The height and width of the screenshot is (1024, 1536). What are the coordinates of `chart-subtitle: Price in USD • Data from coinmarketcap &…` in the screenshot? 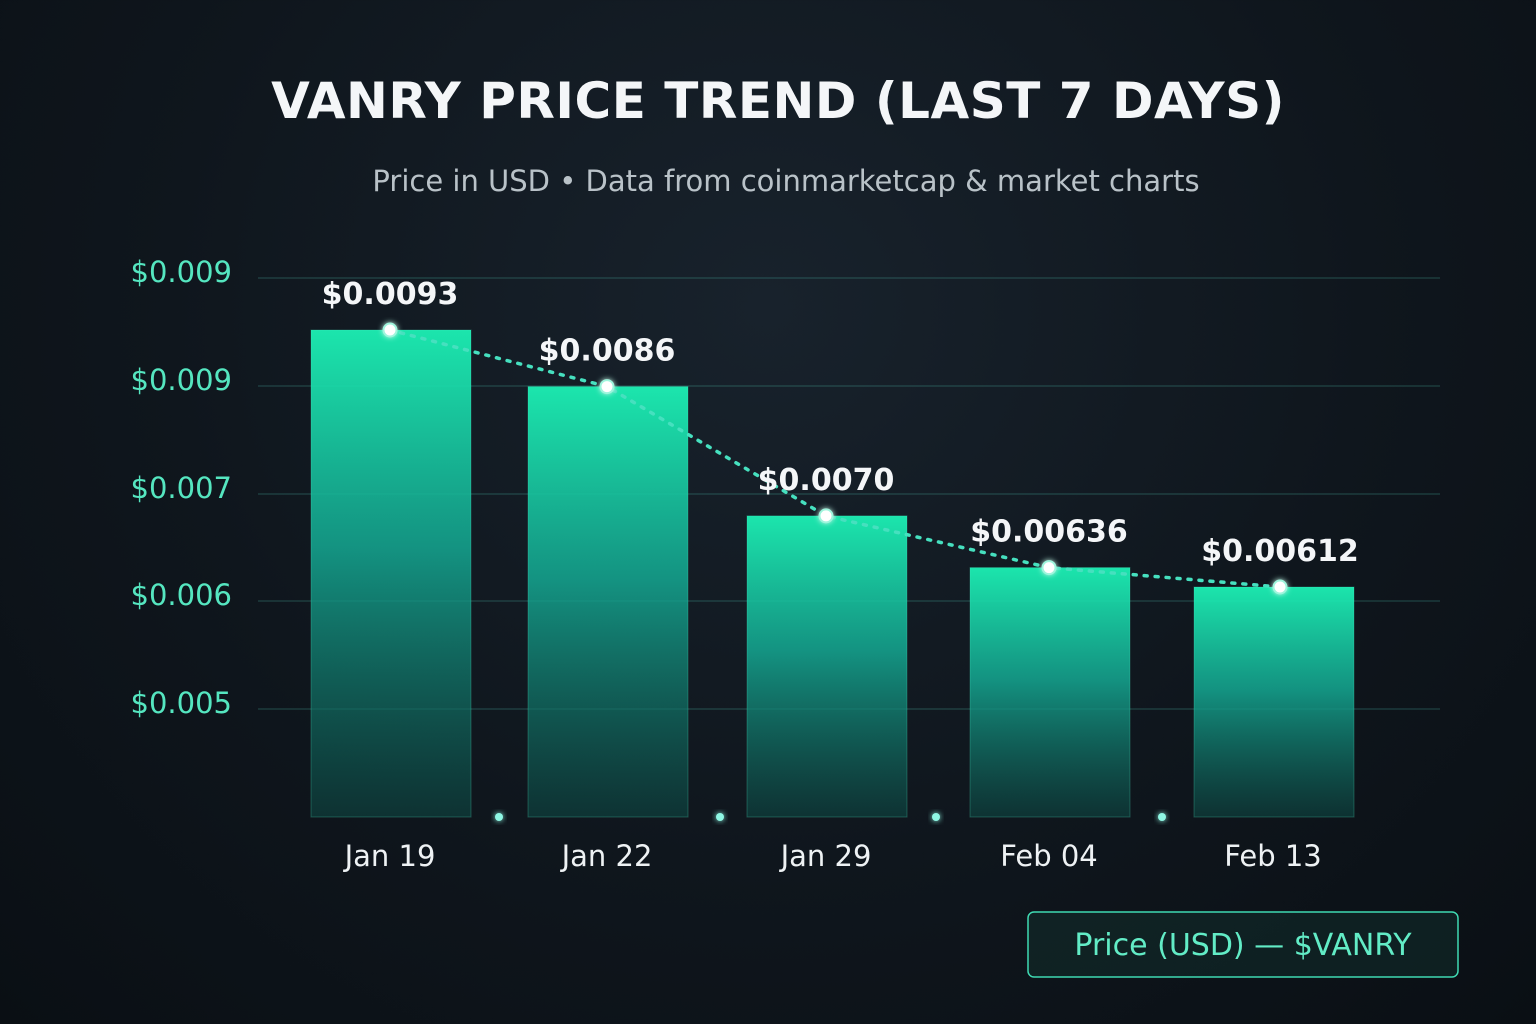 It's located at (786, 181).